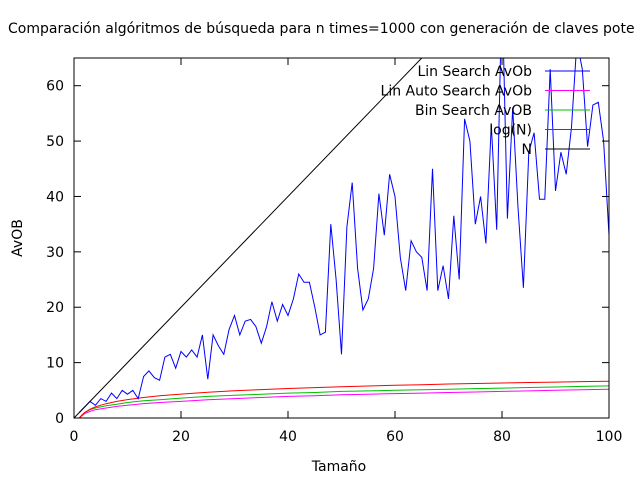 The height and width of the screenshot is (480, 640). I want to click on x-tick-label: 40, so click(288, 437).